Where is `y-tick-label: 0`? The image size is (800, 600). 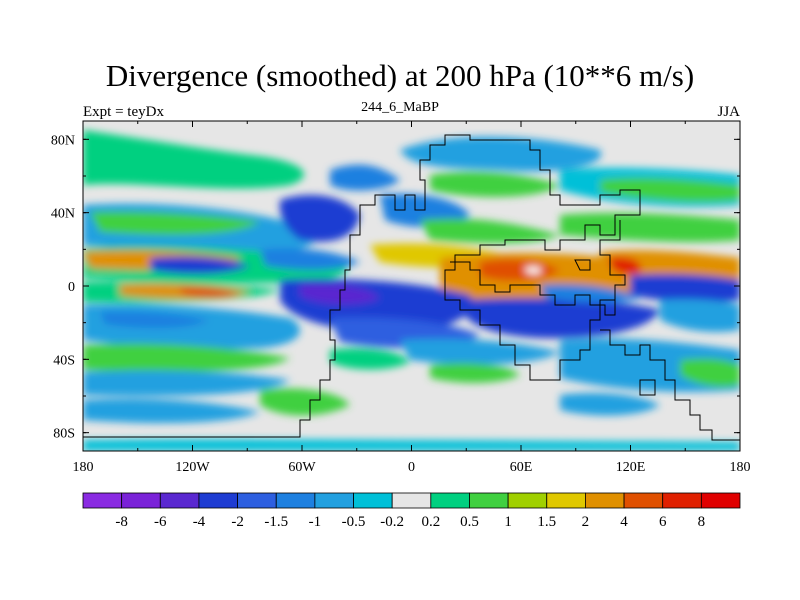 y-tick-label: 0 is located at coordinates (71, 287).